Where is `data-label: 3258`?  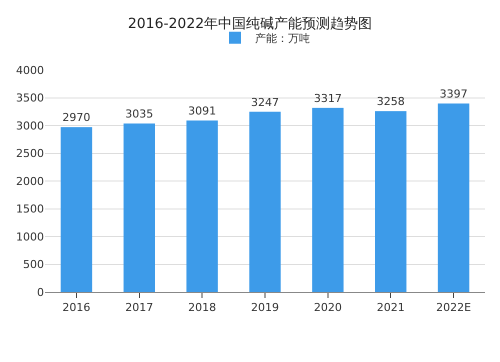 data-label: 3258 is located at coordinates (390, 101).